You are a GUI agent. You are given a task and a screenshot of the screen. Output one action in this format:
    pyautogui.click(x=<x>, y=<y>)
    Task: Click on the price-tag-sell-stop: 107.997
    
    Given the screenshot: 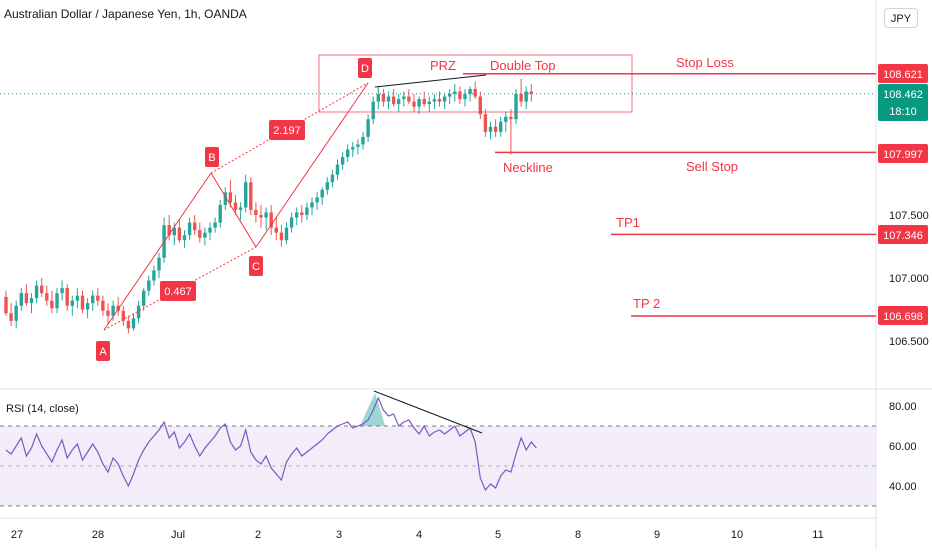 What is the action you would take?
    pyautogui.click(x=903, y=153)
    